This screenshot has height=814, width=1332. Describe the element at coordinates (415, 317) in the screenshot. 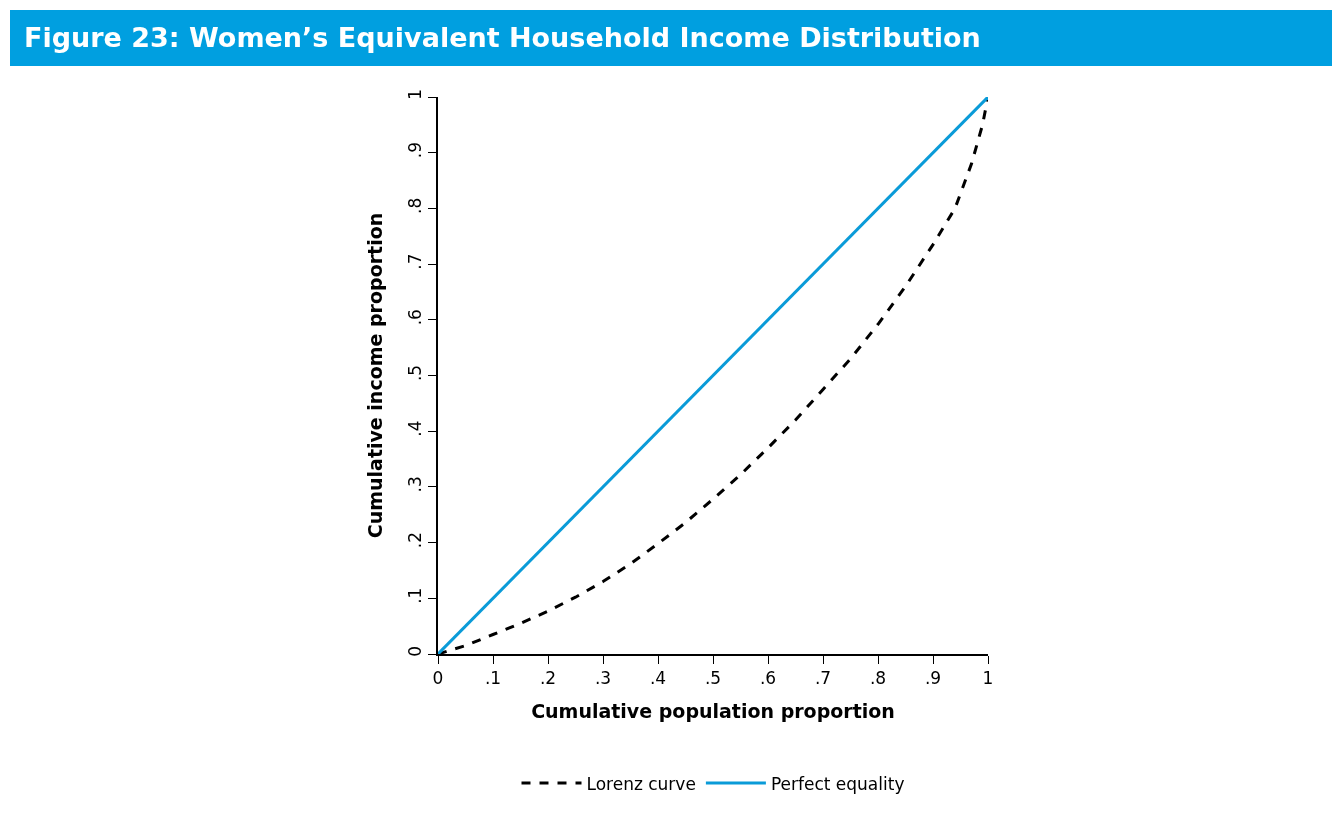

I see `y-tick-label: .6` at that location.